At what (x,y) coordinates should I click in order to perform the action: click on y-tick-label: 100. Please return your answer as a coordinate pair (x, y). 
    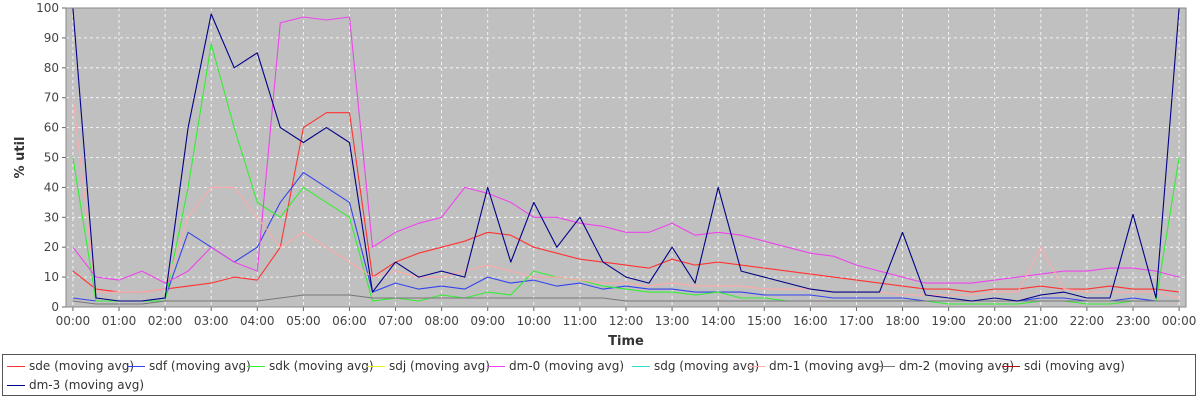
    Looking at the image, I should click on (47, 8).